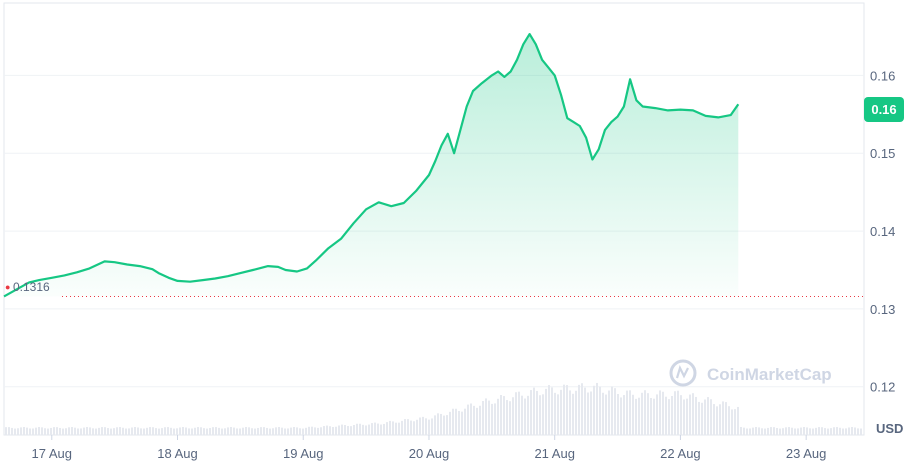 The image size is (917, 464). I want to click on y-tick-label: 0.16, so click(882, 75).